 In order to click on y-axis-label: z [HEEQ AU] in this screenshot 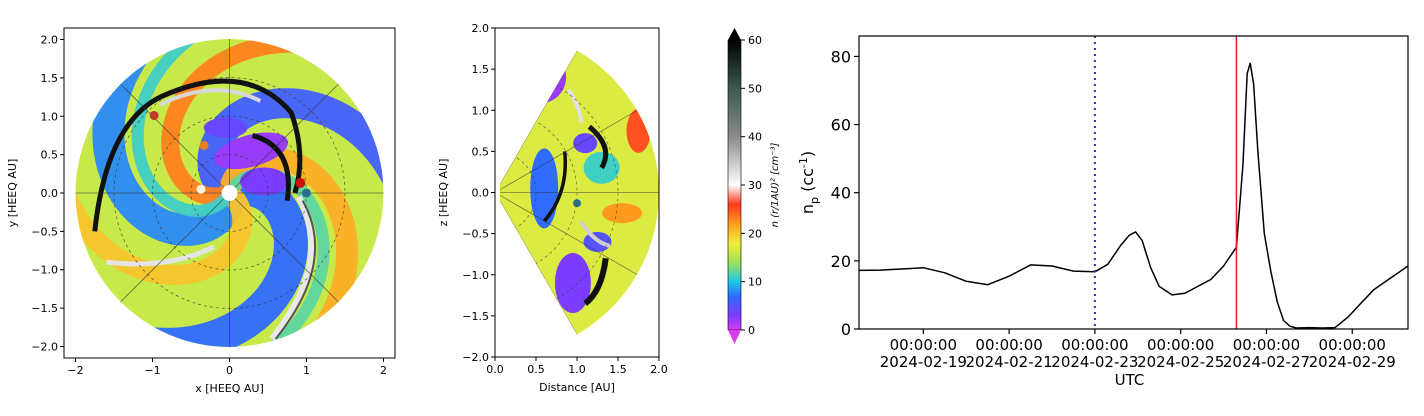, I will do `click(443, 193)`.